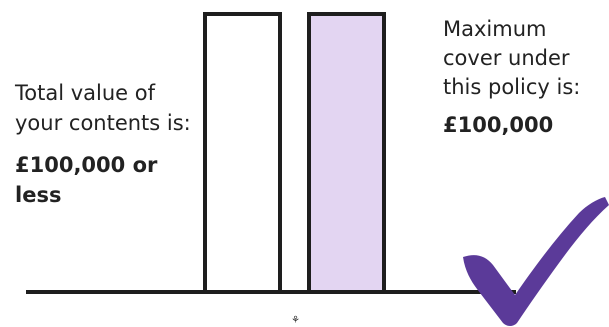 The image size is (609, 327). Describe the element at coordinates (86, 180) in the screenshot. I see `total-value-amount: £100,000 or less` at that location.